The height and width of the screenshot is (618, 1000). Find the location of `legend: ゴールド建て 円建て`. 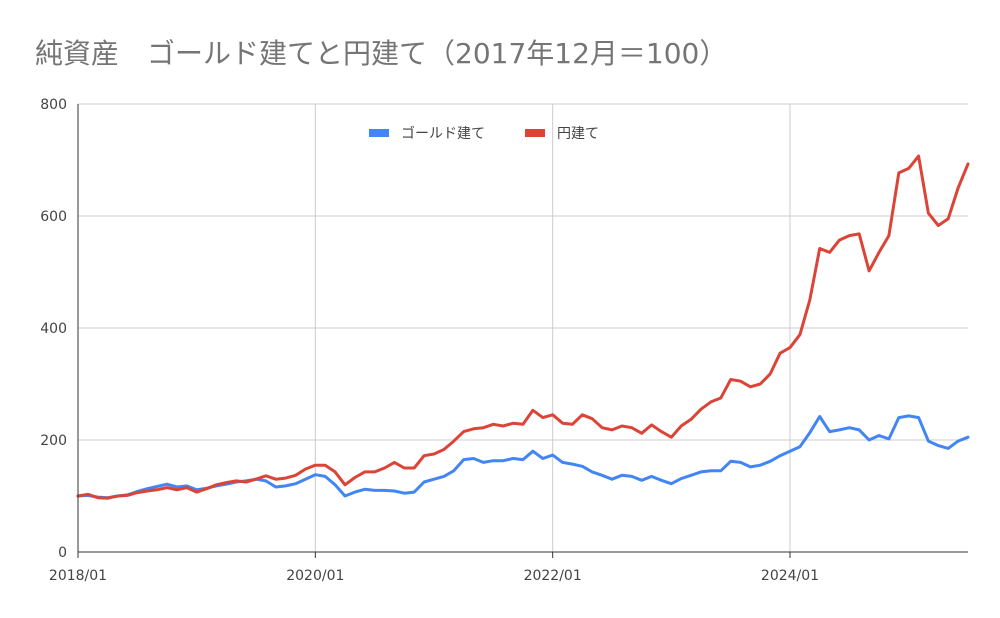

legend: ゴールド建て 円建て is located at coordinates (484, 133).